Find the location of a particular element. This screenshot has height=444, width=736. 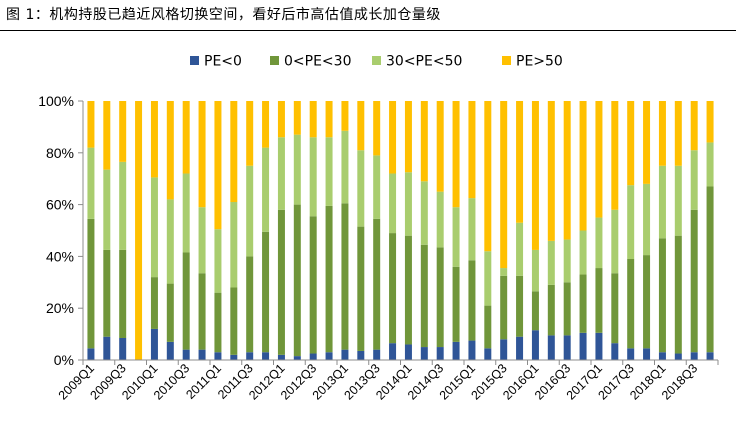

legend-label: PE<0 is located at coordinates (223, 62).